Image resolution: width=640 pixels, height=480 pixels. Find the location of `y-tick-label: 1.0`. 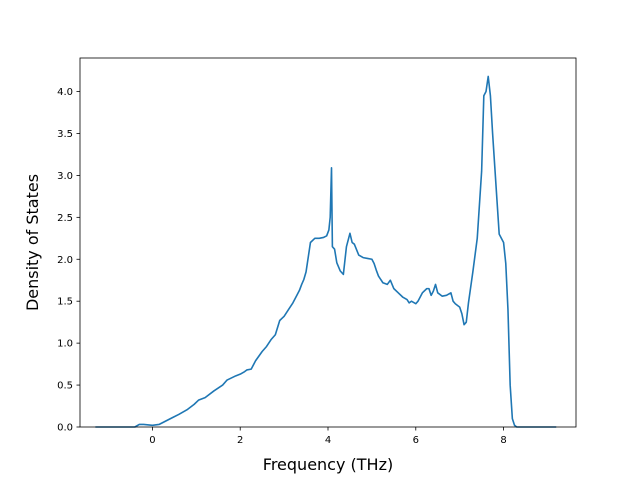

y-tick-label: 1.0 is located at coordinates (65, 344).